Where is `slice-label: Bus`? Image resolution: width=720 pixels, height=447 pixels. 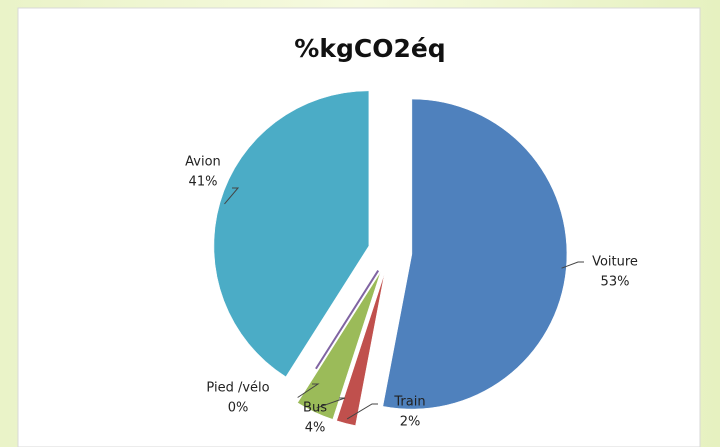
slice-label: Bus is located at coordinates (315, 408).